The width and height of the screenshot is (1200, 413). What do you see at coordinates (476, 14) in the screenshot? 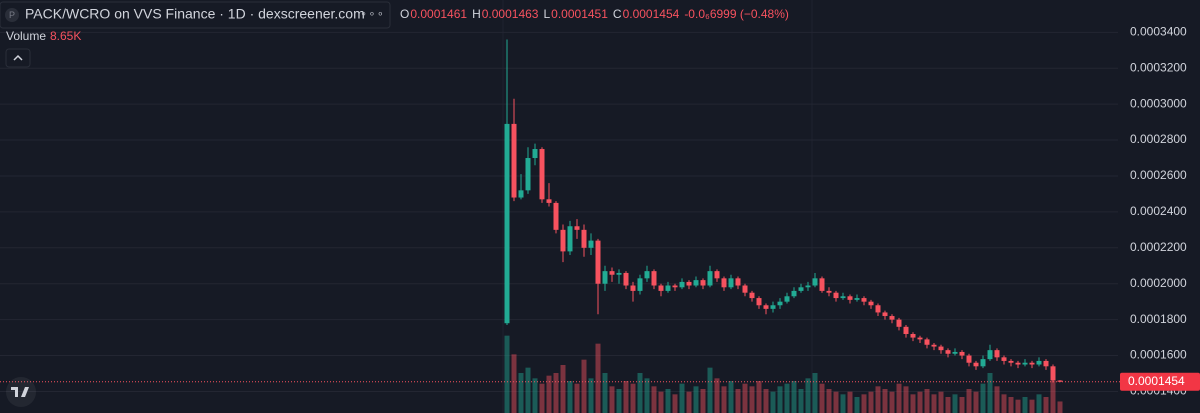
I see `ohlc-key: H` at bounding box center [476, 14].